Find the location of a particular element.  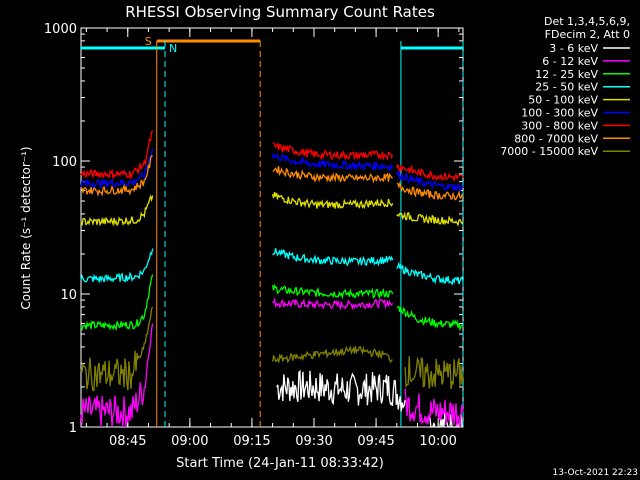

x-axis-label: Start Time (24-Jan-11 08:33:42) is located at coordinates (280, 463).